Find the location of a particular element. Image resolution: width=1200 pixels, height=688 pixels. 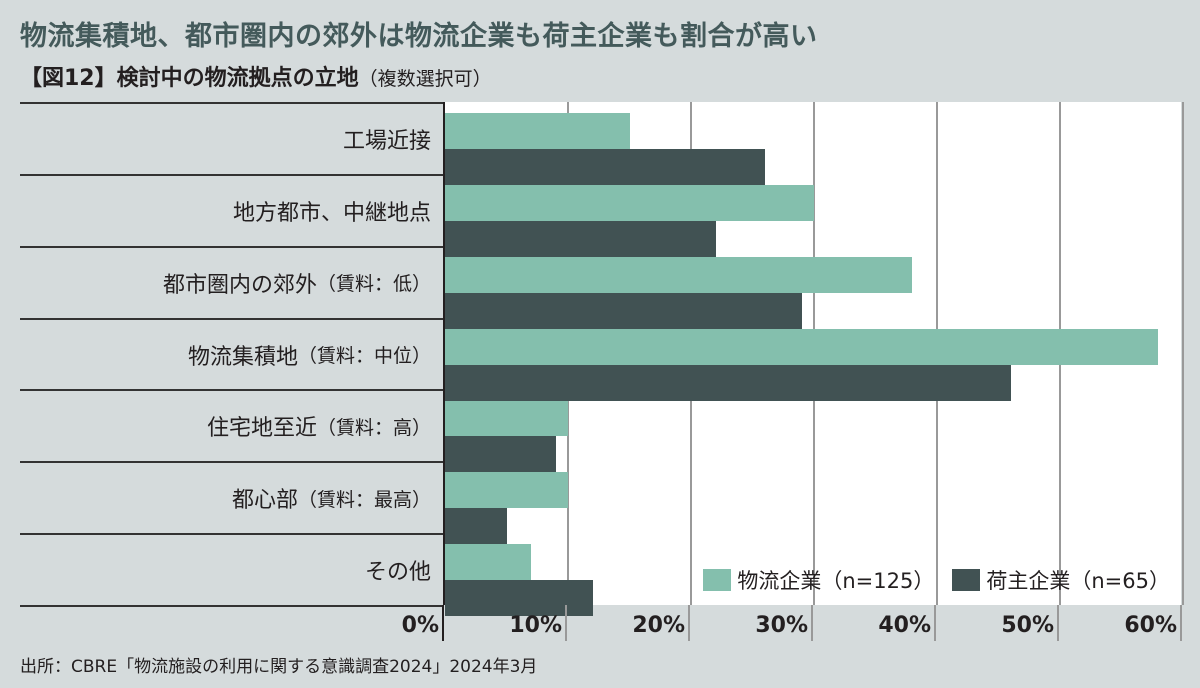

legend-label-shipper: 荷主企業（n=65） is located at coordinates (1078, 581).